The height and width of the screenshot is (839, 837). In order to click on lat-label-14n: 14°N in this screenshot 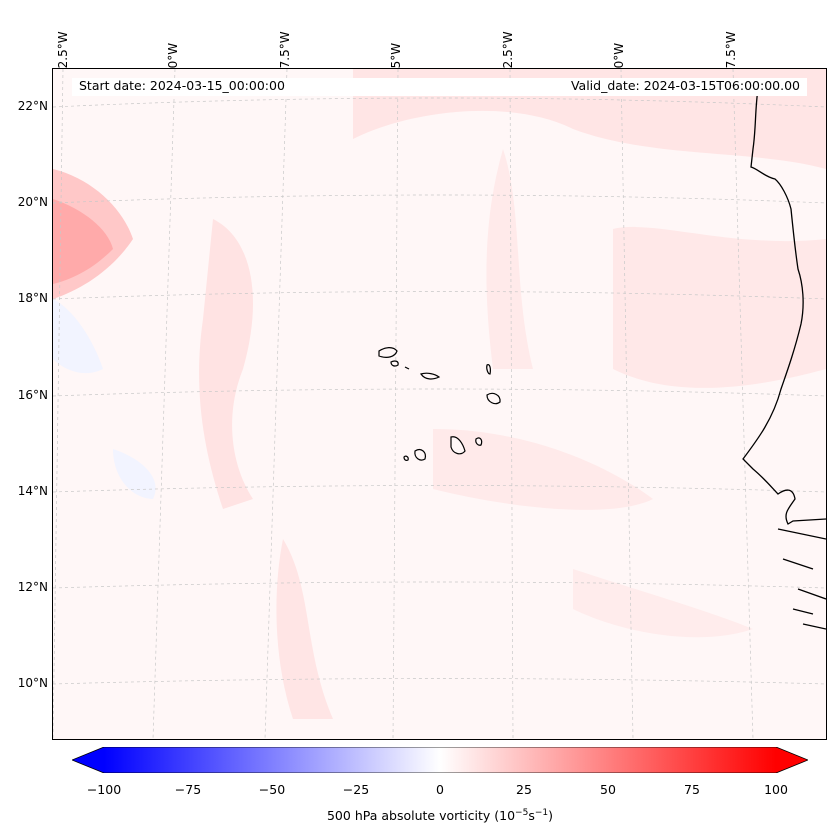, I will do `click(32, 491)`.